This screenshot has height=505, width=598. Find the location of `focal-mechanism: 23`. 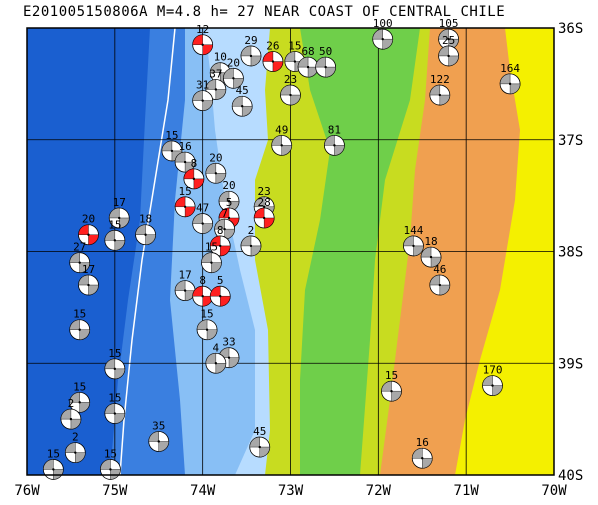

focal-mechanism: 23 is located at coordinates (290, 89).